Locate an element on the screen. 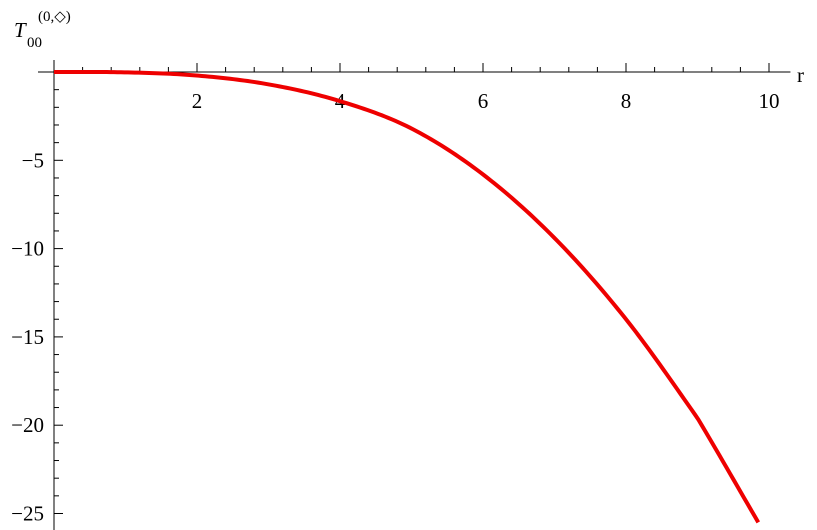 The image size is (817, 530). x-tick-label: 8 is located at coordinates (626, 101).